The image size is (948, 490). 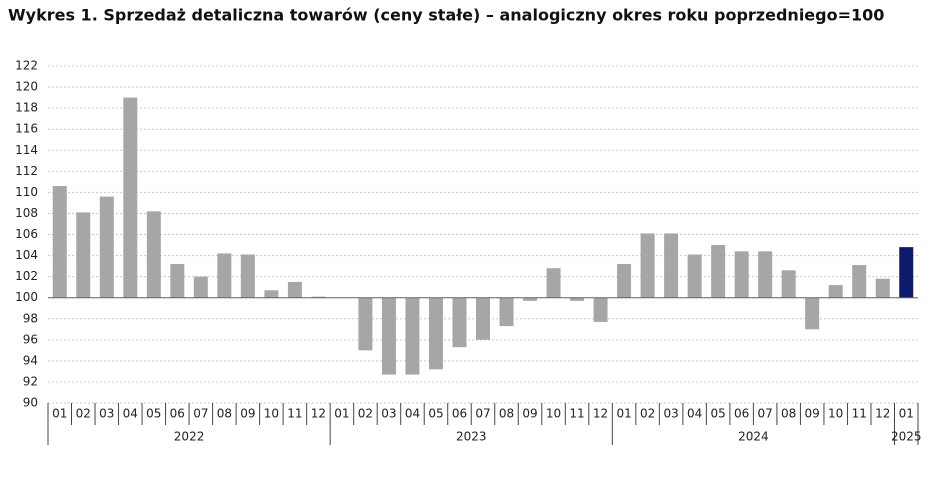 What do you see at coordinates (26, 87) in the screenshot?
I see `y-tick-label: 120` at bounding box center [26, 87].